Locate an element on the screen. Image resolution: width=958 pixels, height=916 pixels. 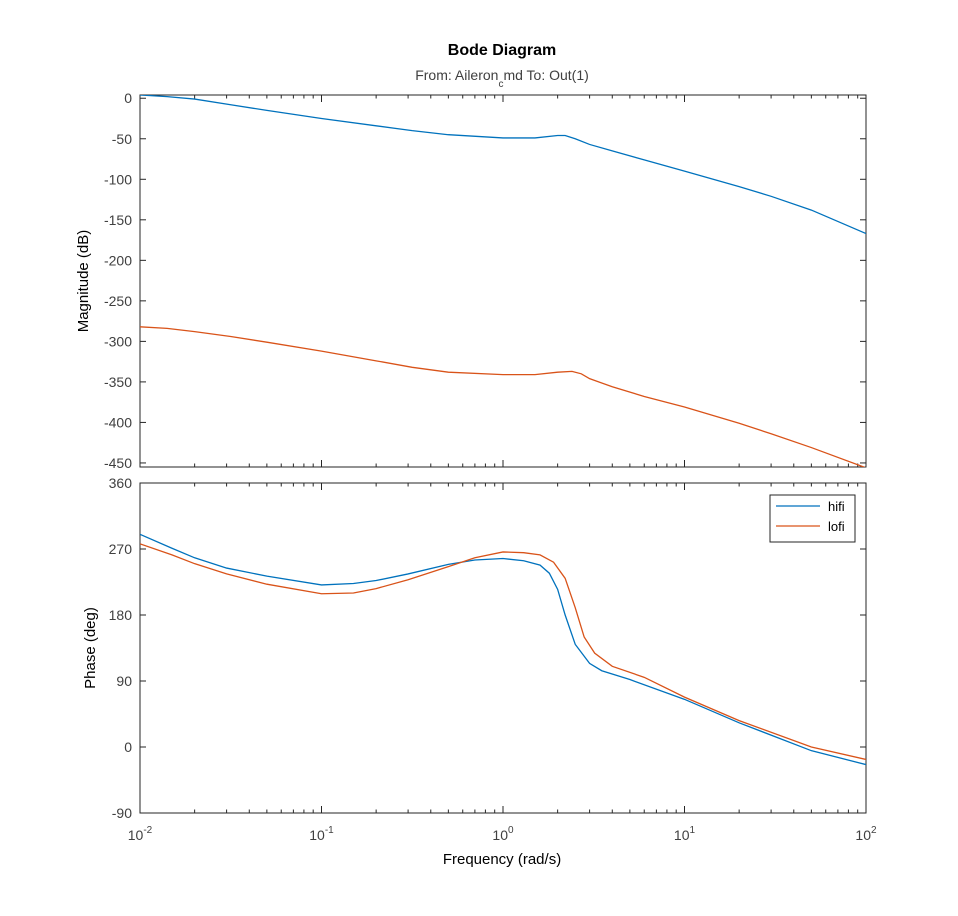
x-tick-label: 10⁻² is located at coordinates (140, 834).